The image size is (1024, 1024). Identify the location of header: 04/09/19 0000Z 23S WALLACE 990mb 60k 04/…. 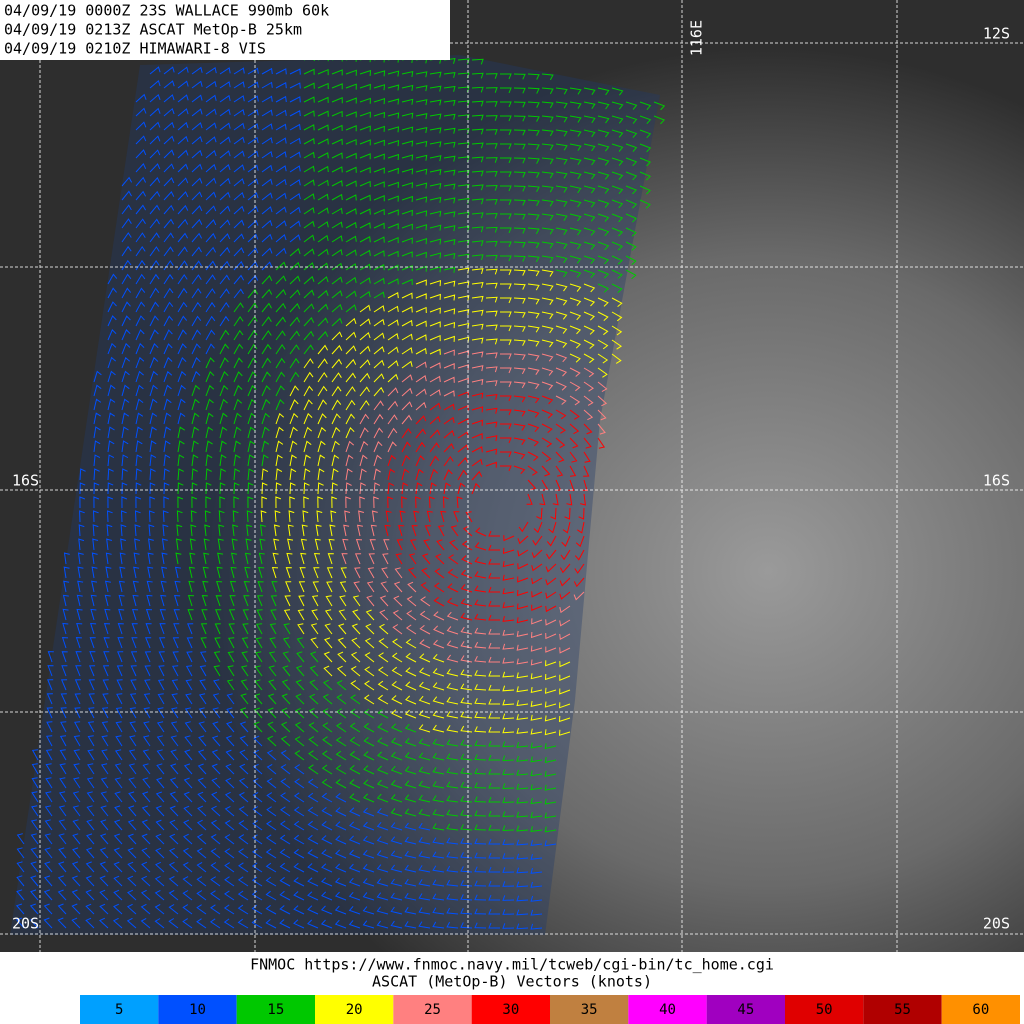
(166, 30).